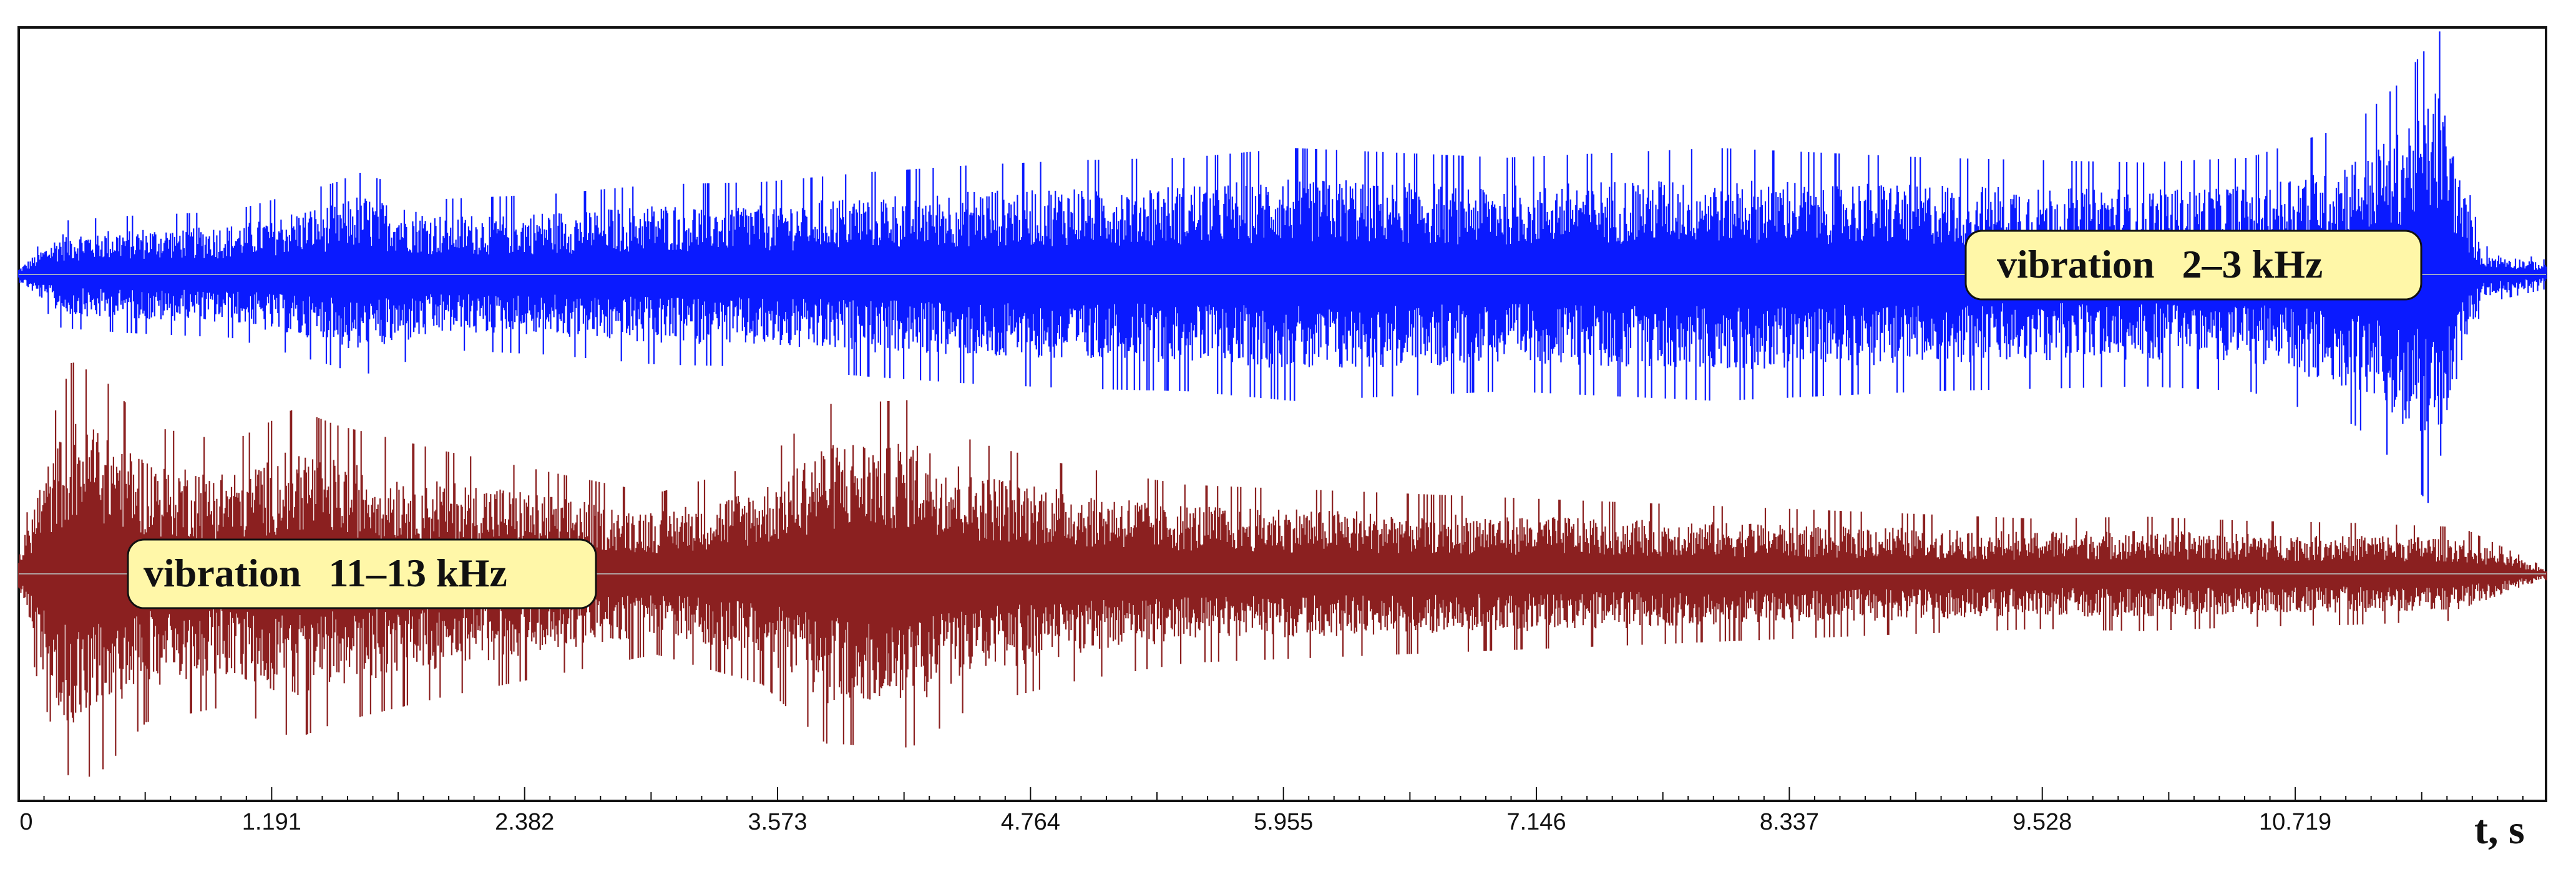 This screenshot has width=2576, height=877. I want to click on series-label-range: 11–13 kHz, so click(417, 573).